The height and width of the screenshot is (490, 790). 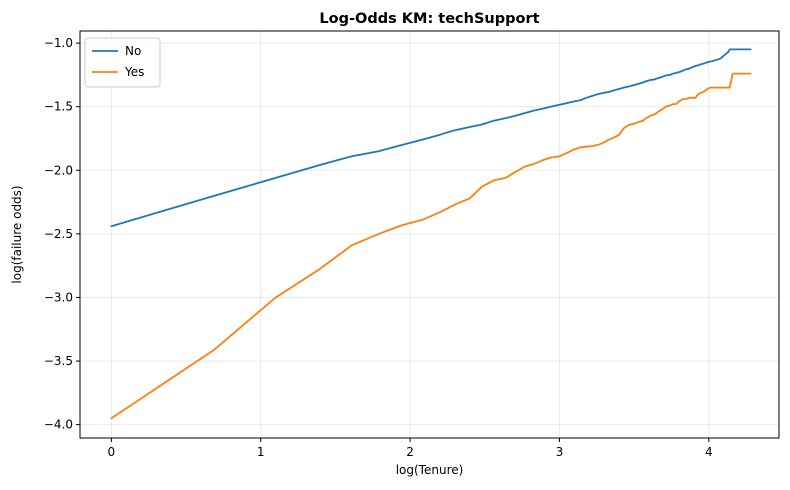 I want to click on y-tick-label: −2.0, so click(x=58, y=170).